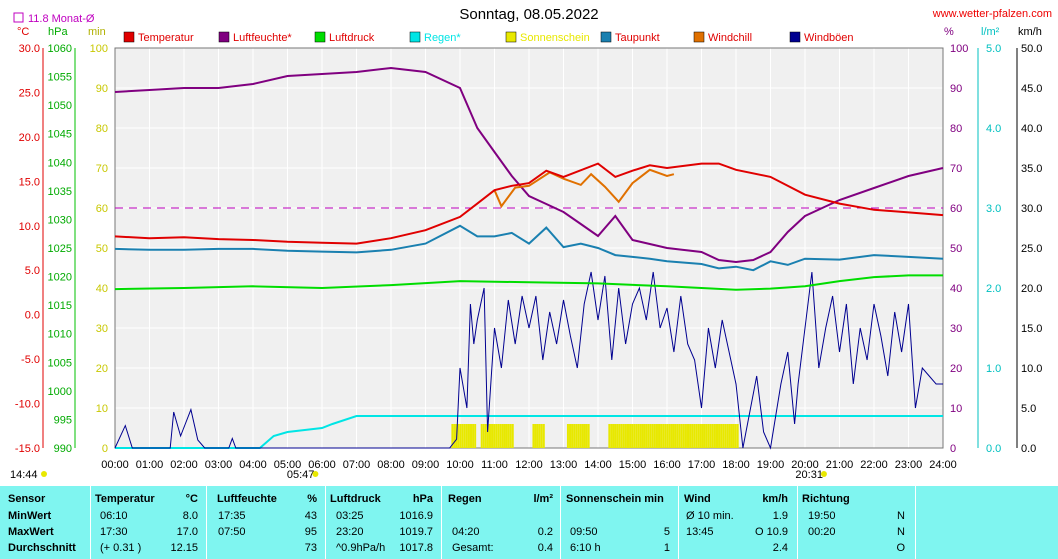  I want to click on wind-tick: 5.0, so click(1028, 409).